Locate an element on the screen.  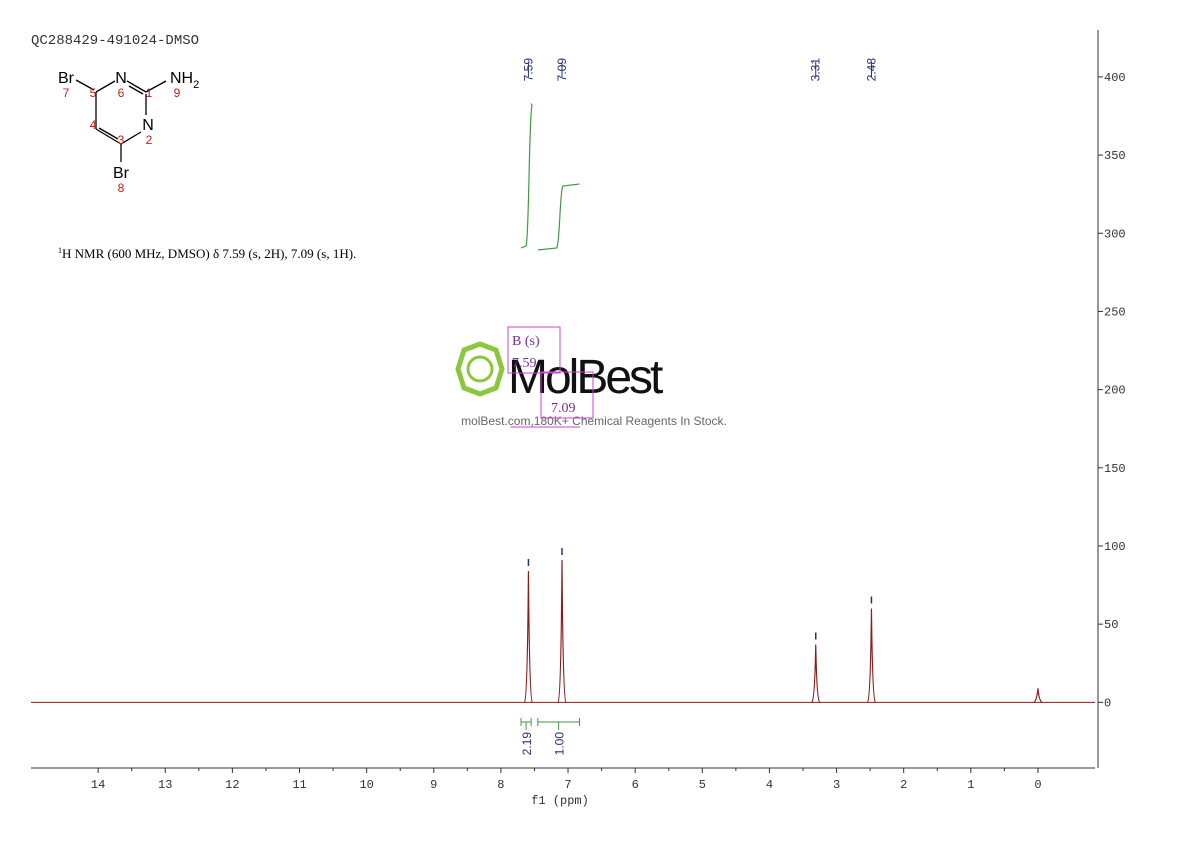
atom-number: 2 is located at coordinates (149, 140).